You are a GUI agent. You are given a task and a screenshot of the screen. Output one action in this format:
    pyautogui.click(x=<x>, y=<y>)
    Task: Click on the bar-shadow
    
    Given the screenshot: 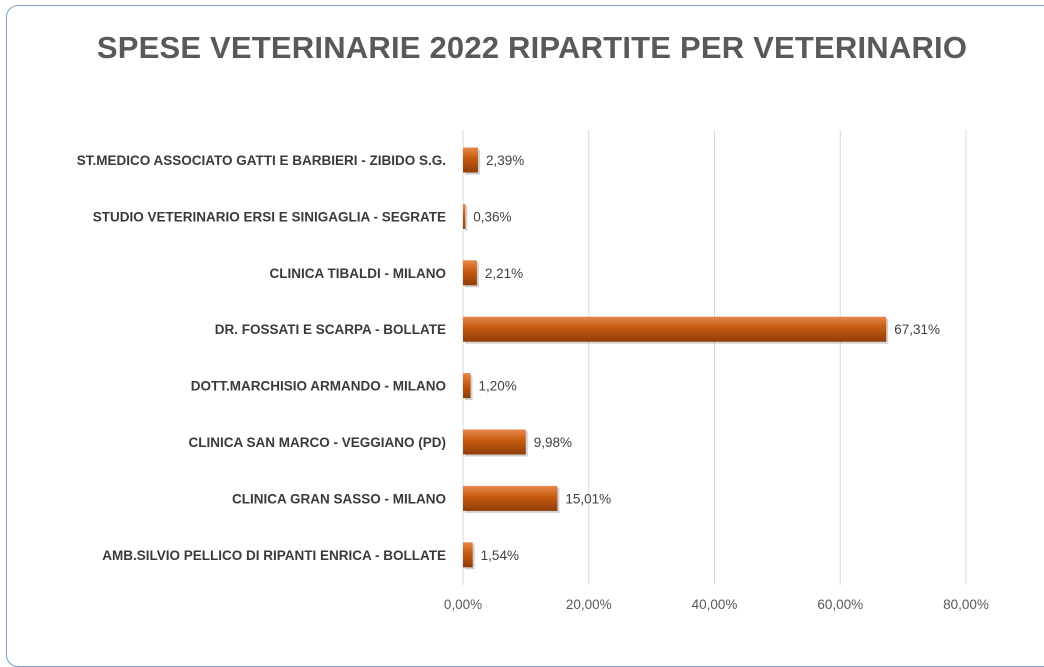 What is the action you would take?
    pyautogui.click(x=466, y=218)
    